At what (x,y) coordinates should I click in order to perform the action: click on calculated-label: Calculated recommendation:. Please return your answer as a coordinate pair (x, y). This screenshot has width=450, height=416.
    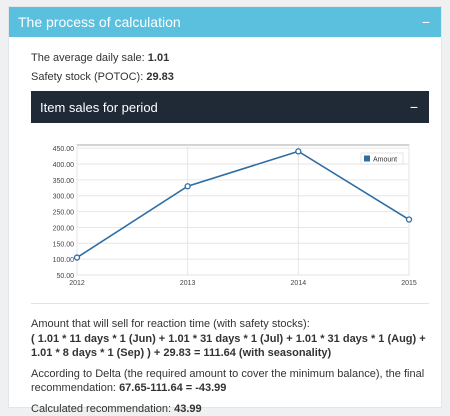
    Looking at the image, I should click on (101, 409).